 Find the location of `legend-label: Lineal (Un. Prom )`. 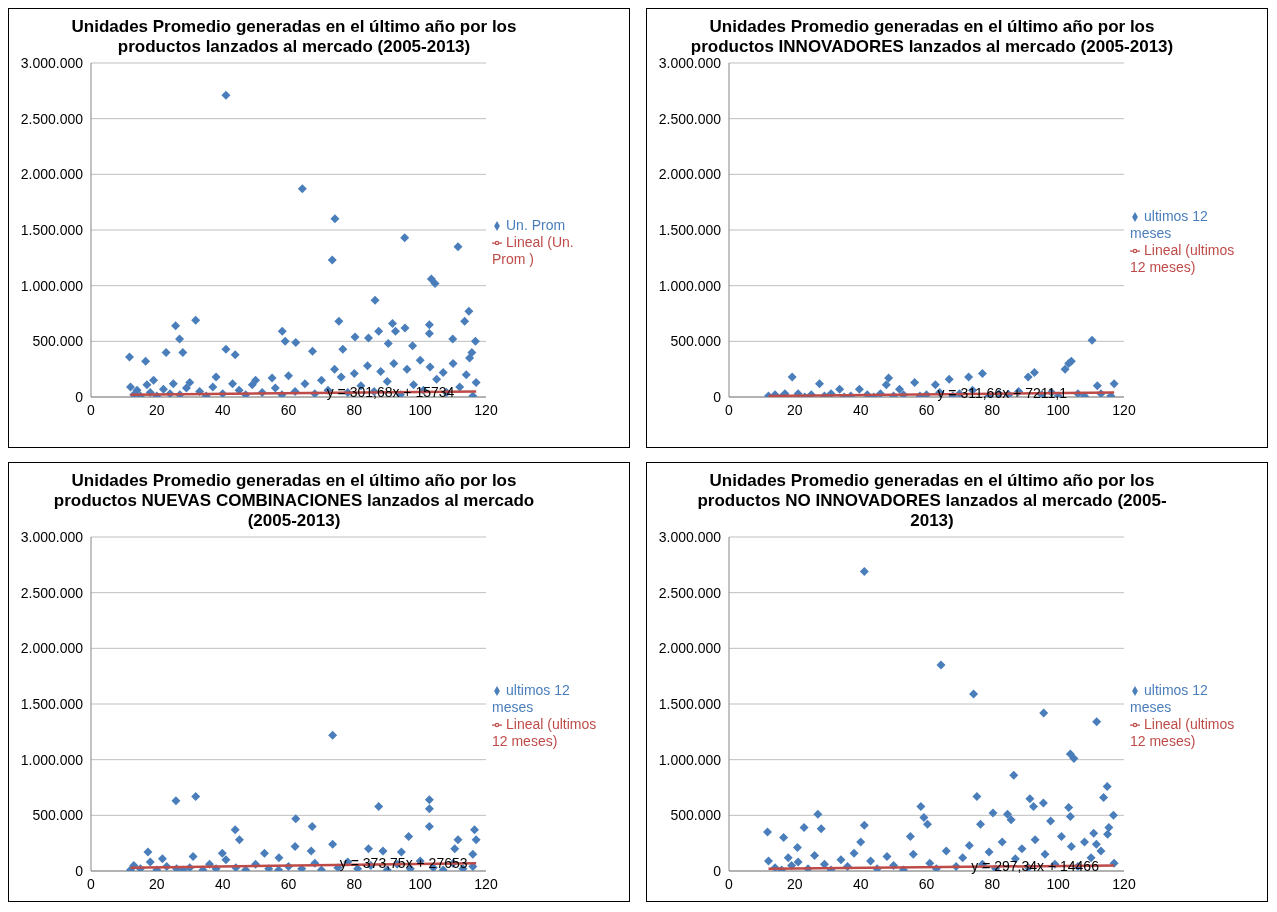

legend-label: Lineal (Un. Prom ) is located at coordinates (533, 250).